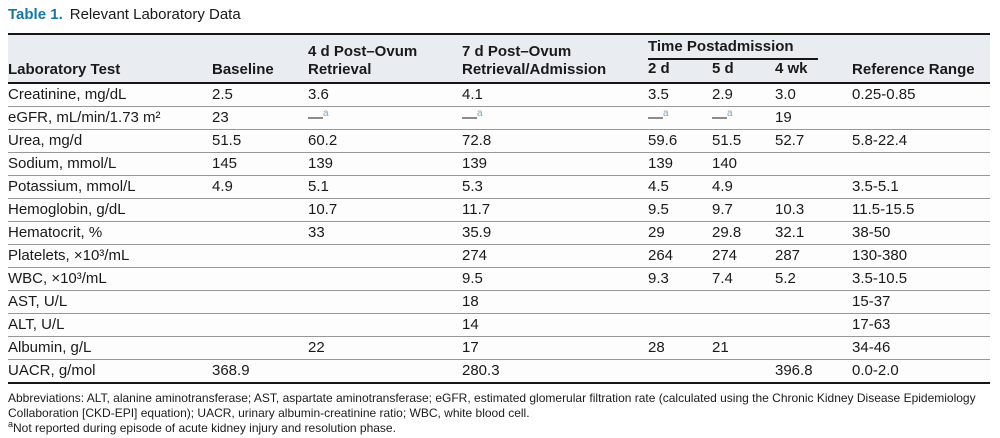 This screenshot has height=438, width=1000. What do you see at coordinates (260, 141) in the screenshot?
I see `value-cell: 51.5` at bounding box center [260, 141].